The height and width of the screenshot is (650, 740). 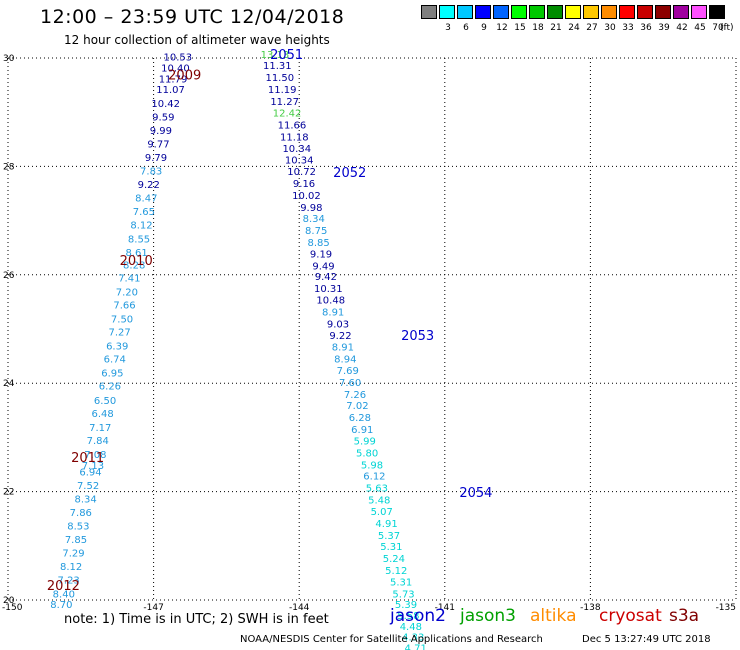 I want to click on wave-height-value: 5.99, so click(x=365, y=441).